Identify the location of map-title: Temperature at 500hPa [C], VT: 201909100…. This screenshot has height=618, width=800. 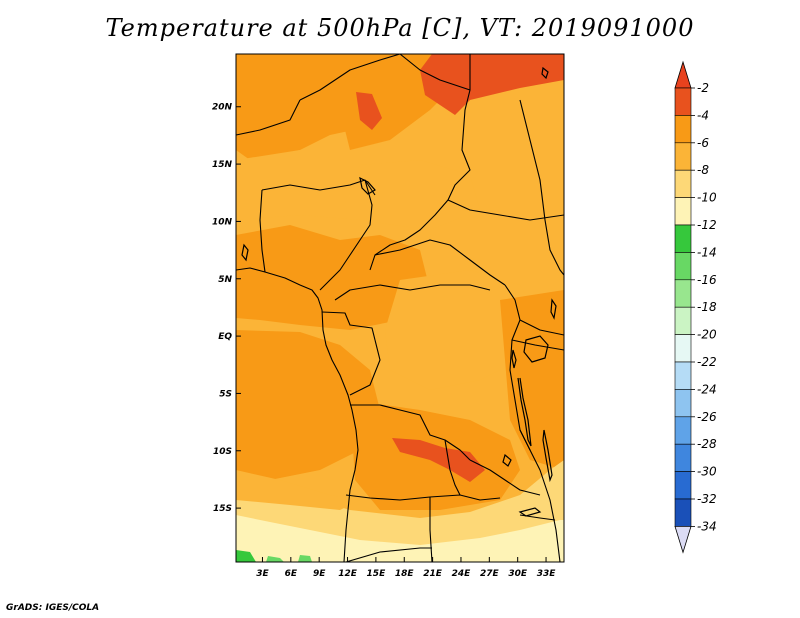
(400, 28).